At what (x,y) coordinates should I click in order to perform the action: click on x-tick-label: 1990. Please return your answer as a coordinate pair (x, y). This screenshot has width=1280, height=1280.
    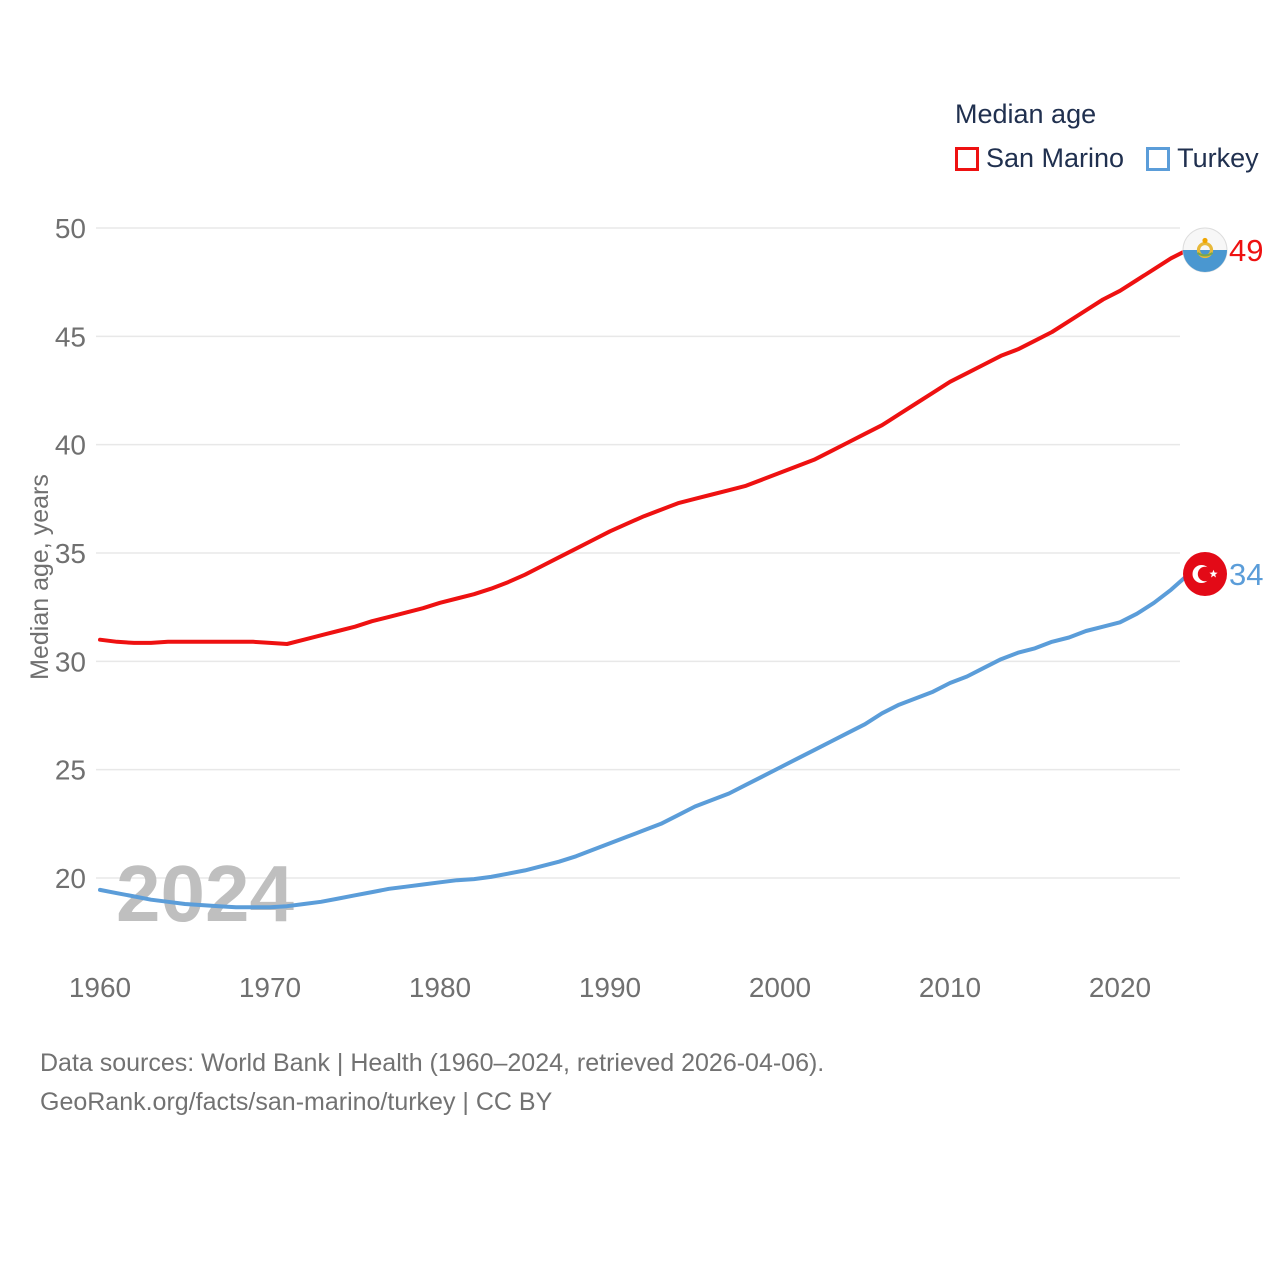
    Looking at the image, I should click on (610, 987).